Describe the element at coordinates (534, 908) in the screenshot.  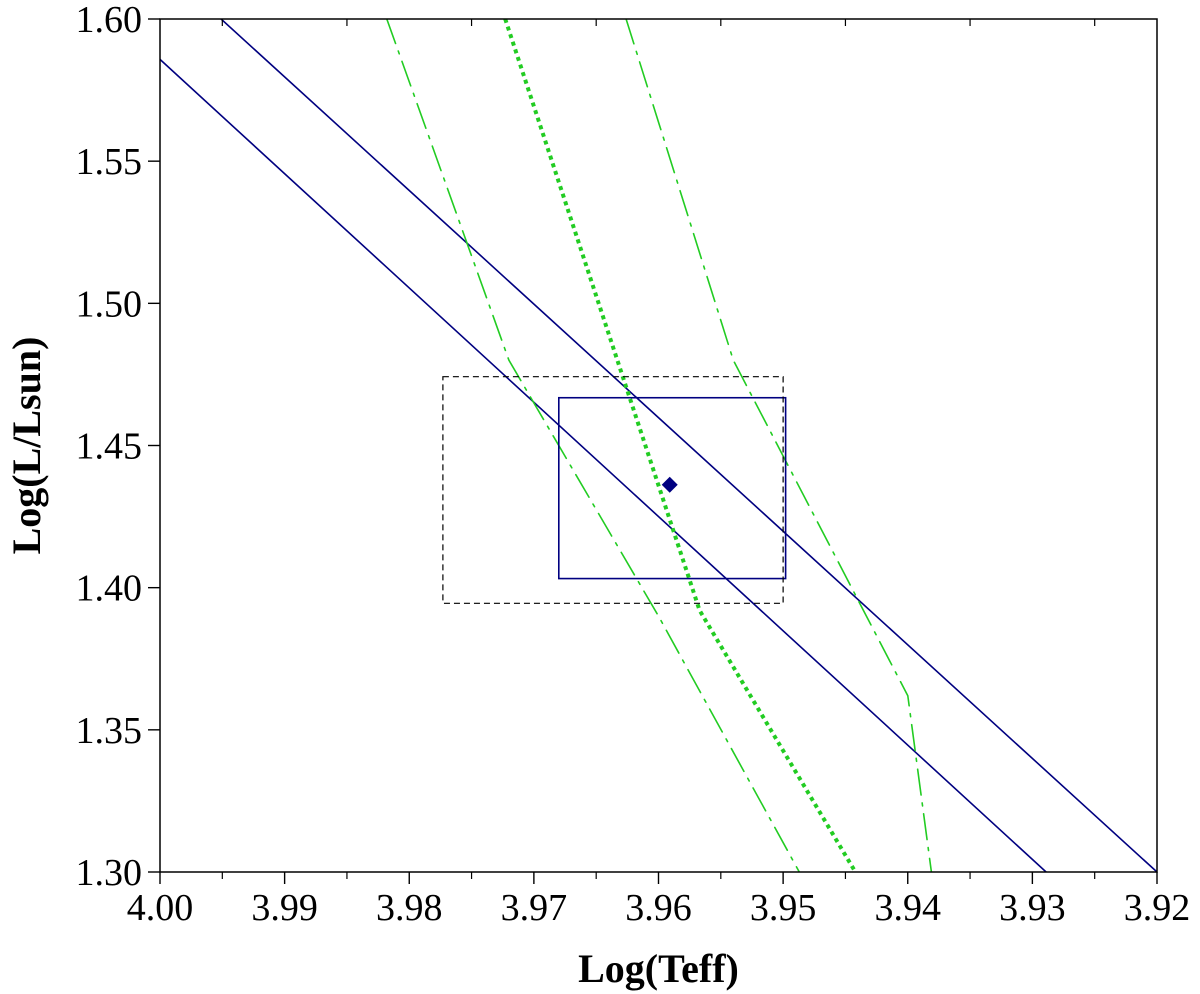
I see `x-tick-label: 3.97` at that location.